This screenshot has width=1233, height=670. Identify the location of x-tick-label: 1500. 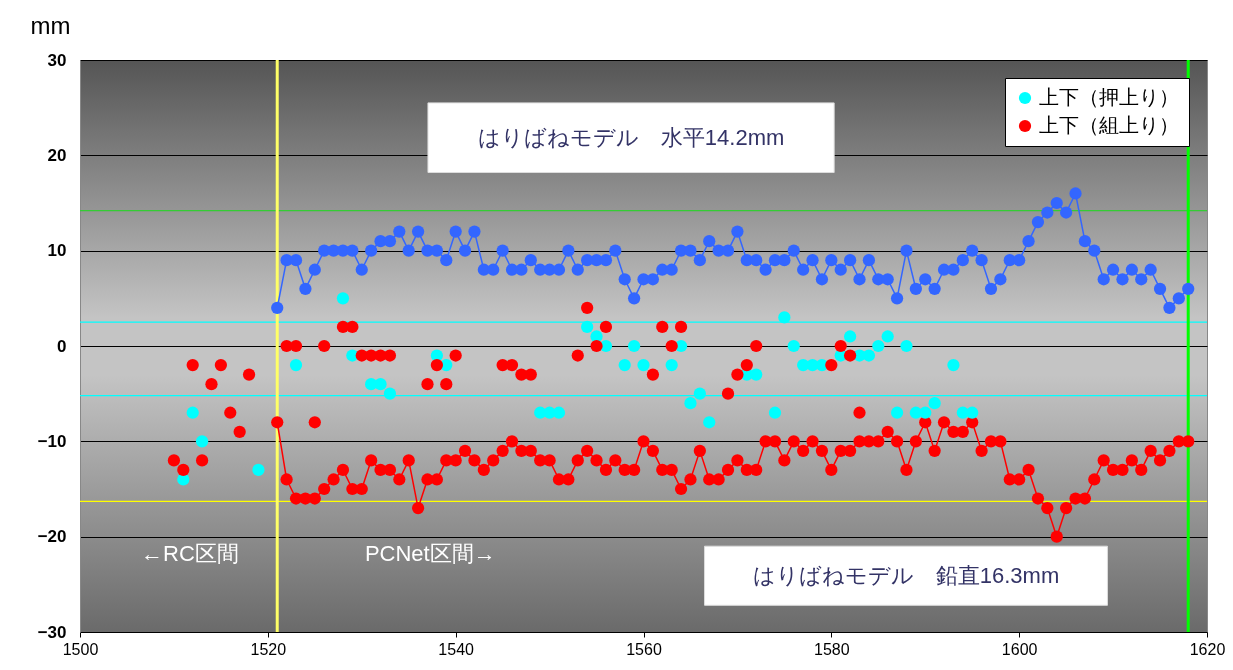
(80, 649).